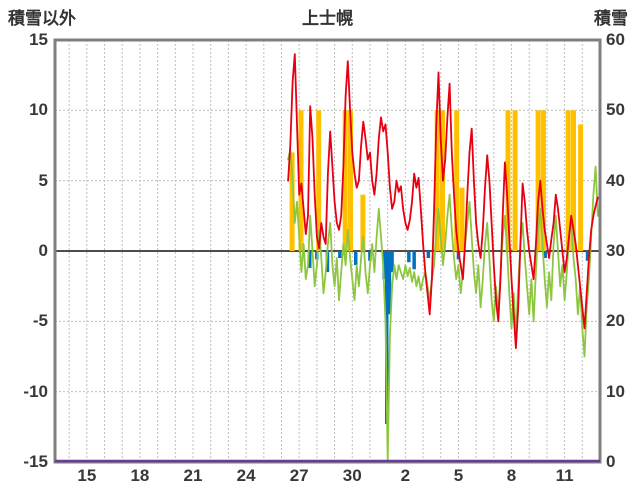 Image resolution: width=636 pixels, height=501 pixels. What do you see at coordinates (615, 321) in the screenshot?
I see `right-axis-tick-label: 20` at bounding box center [615, 321].